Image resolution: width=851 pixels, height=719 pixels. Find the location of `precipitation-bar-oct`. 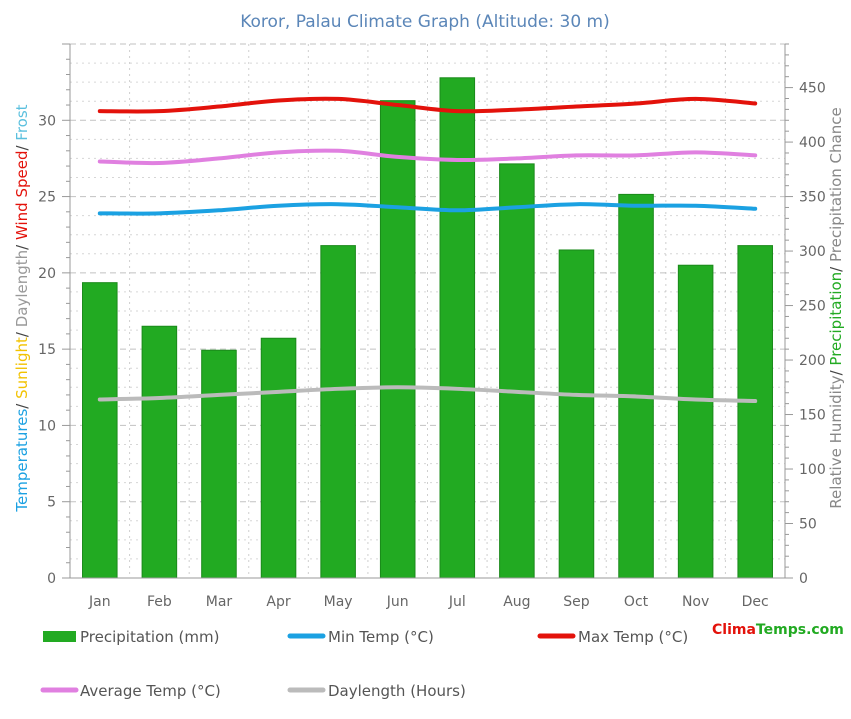

precipitation-bar-oct is located at coordinates (636, 386).